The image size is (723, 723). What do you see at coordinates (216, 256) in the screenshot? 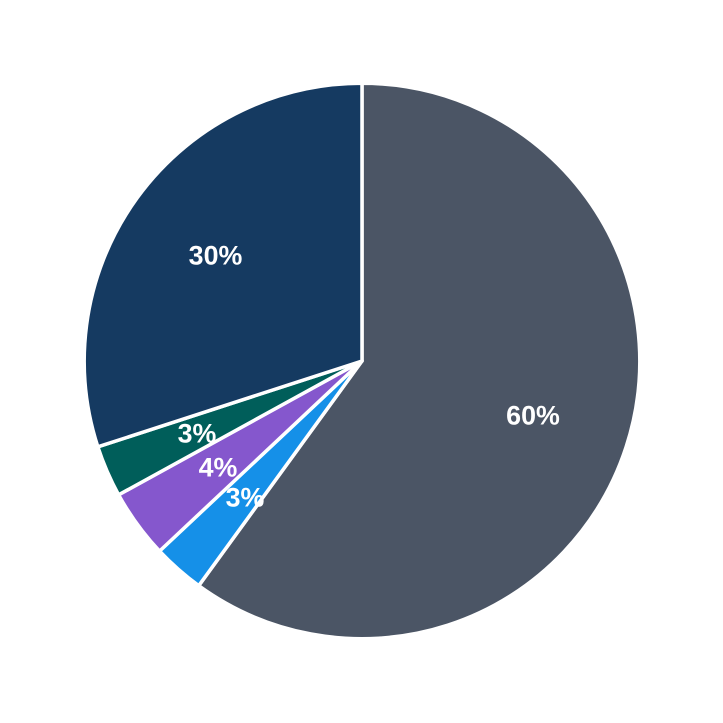
I see `svg-text: 30%` at bounding box center [216, 256].